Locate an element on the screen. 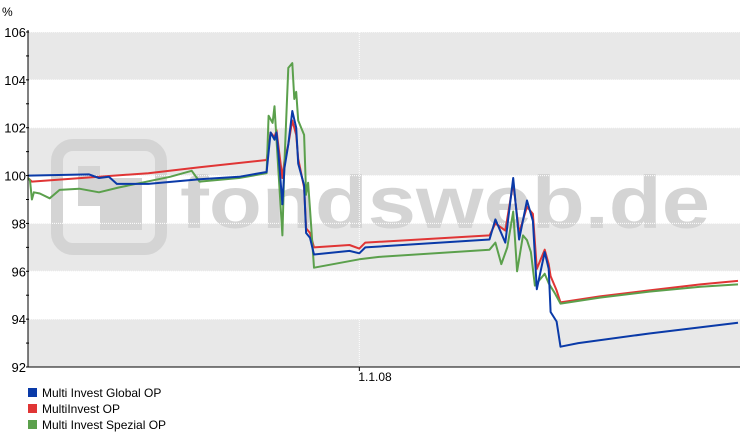 Image resolution: width=742 pixels, height=440 pixels. y-tick-label: 100 is located at coordinates (15, 176).